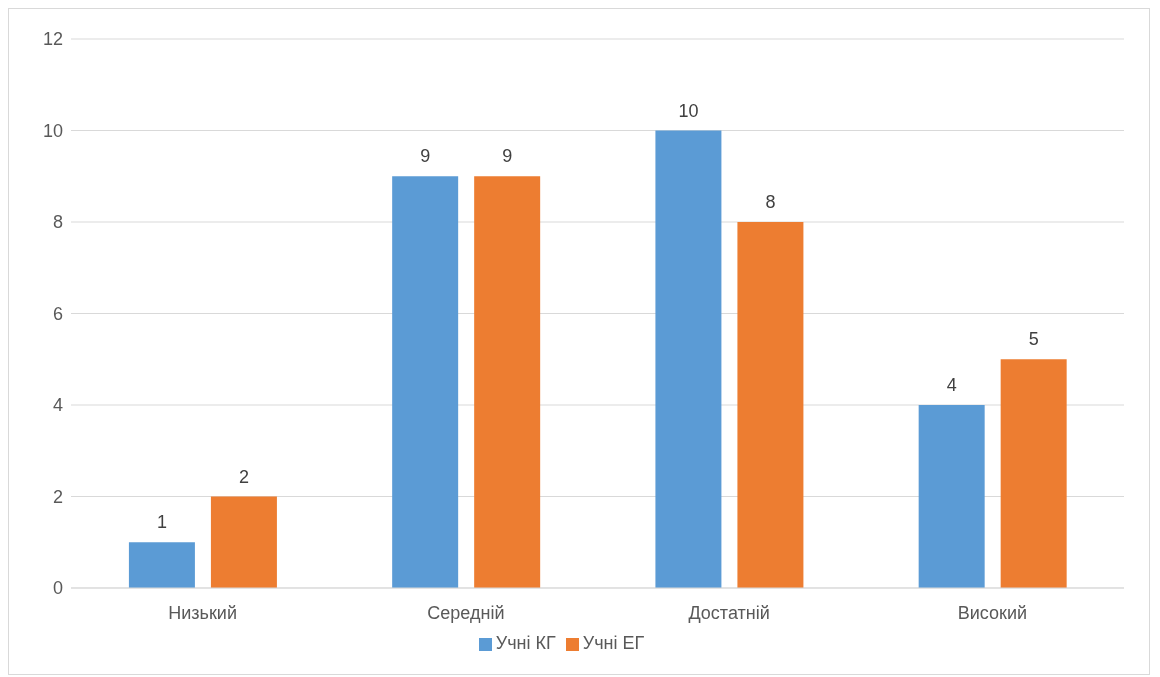 This screenshot has width=1160, height=677. Describe the element at coordinates (57, 588) in the screenshot. I see `y-tick-label: 0` at that location.